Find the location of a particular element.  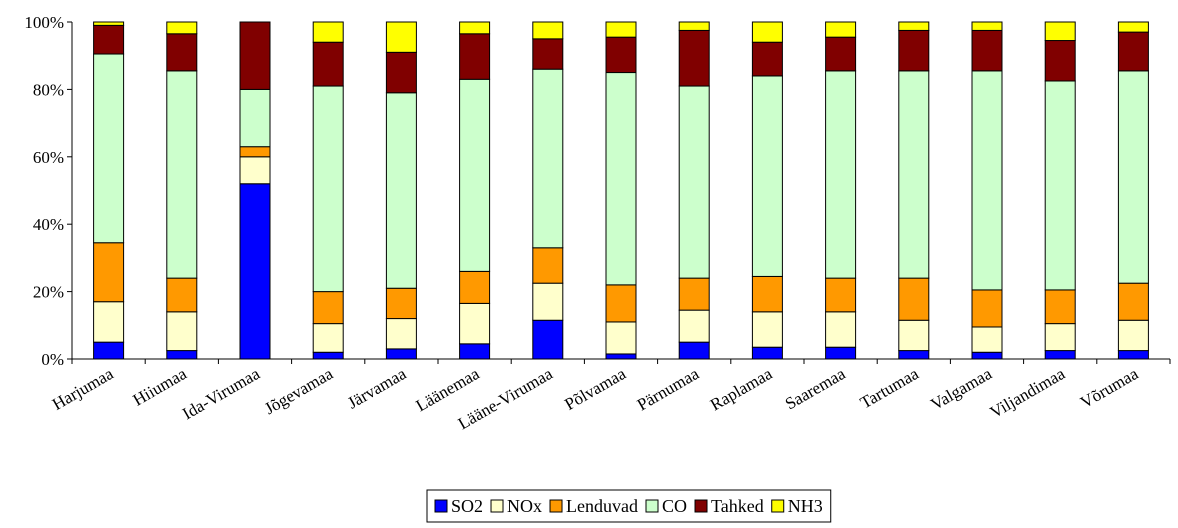

bar-group-Saaremaa is located at coordinates (841, 190).